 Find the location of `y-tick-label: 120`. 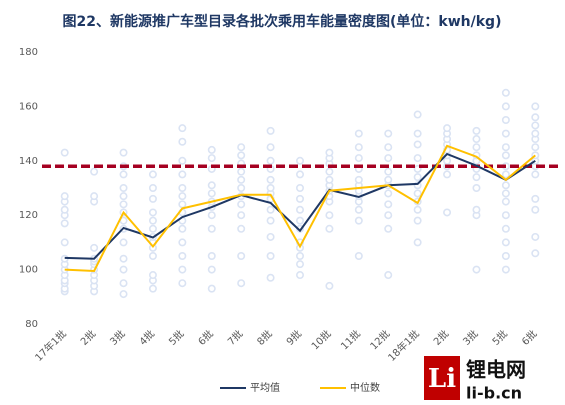

y-tick-label: 120 is located at coordinates (28, 215).